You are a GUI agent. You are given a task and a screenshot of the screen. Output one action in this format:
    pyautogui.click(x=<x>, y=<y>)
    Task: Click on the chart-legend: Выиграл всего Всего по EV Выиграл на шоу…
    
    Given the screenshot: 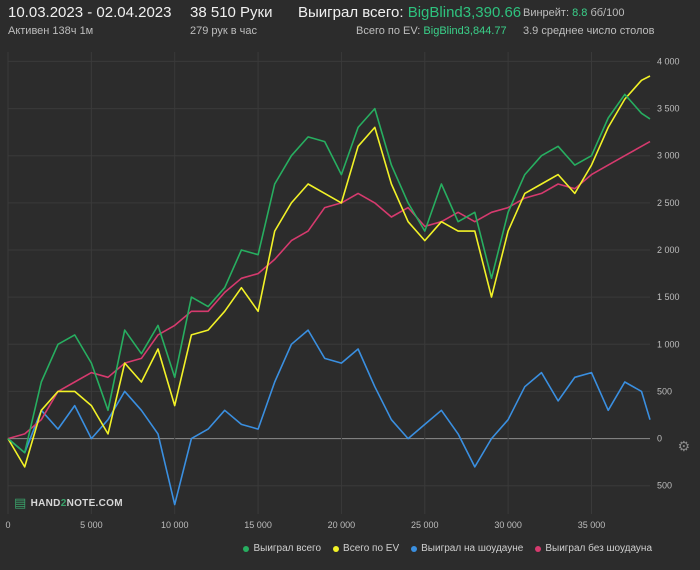 What is the action you would take?
    pyautogui.click(x=447, y=548)
    